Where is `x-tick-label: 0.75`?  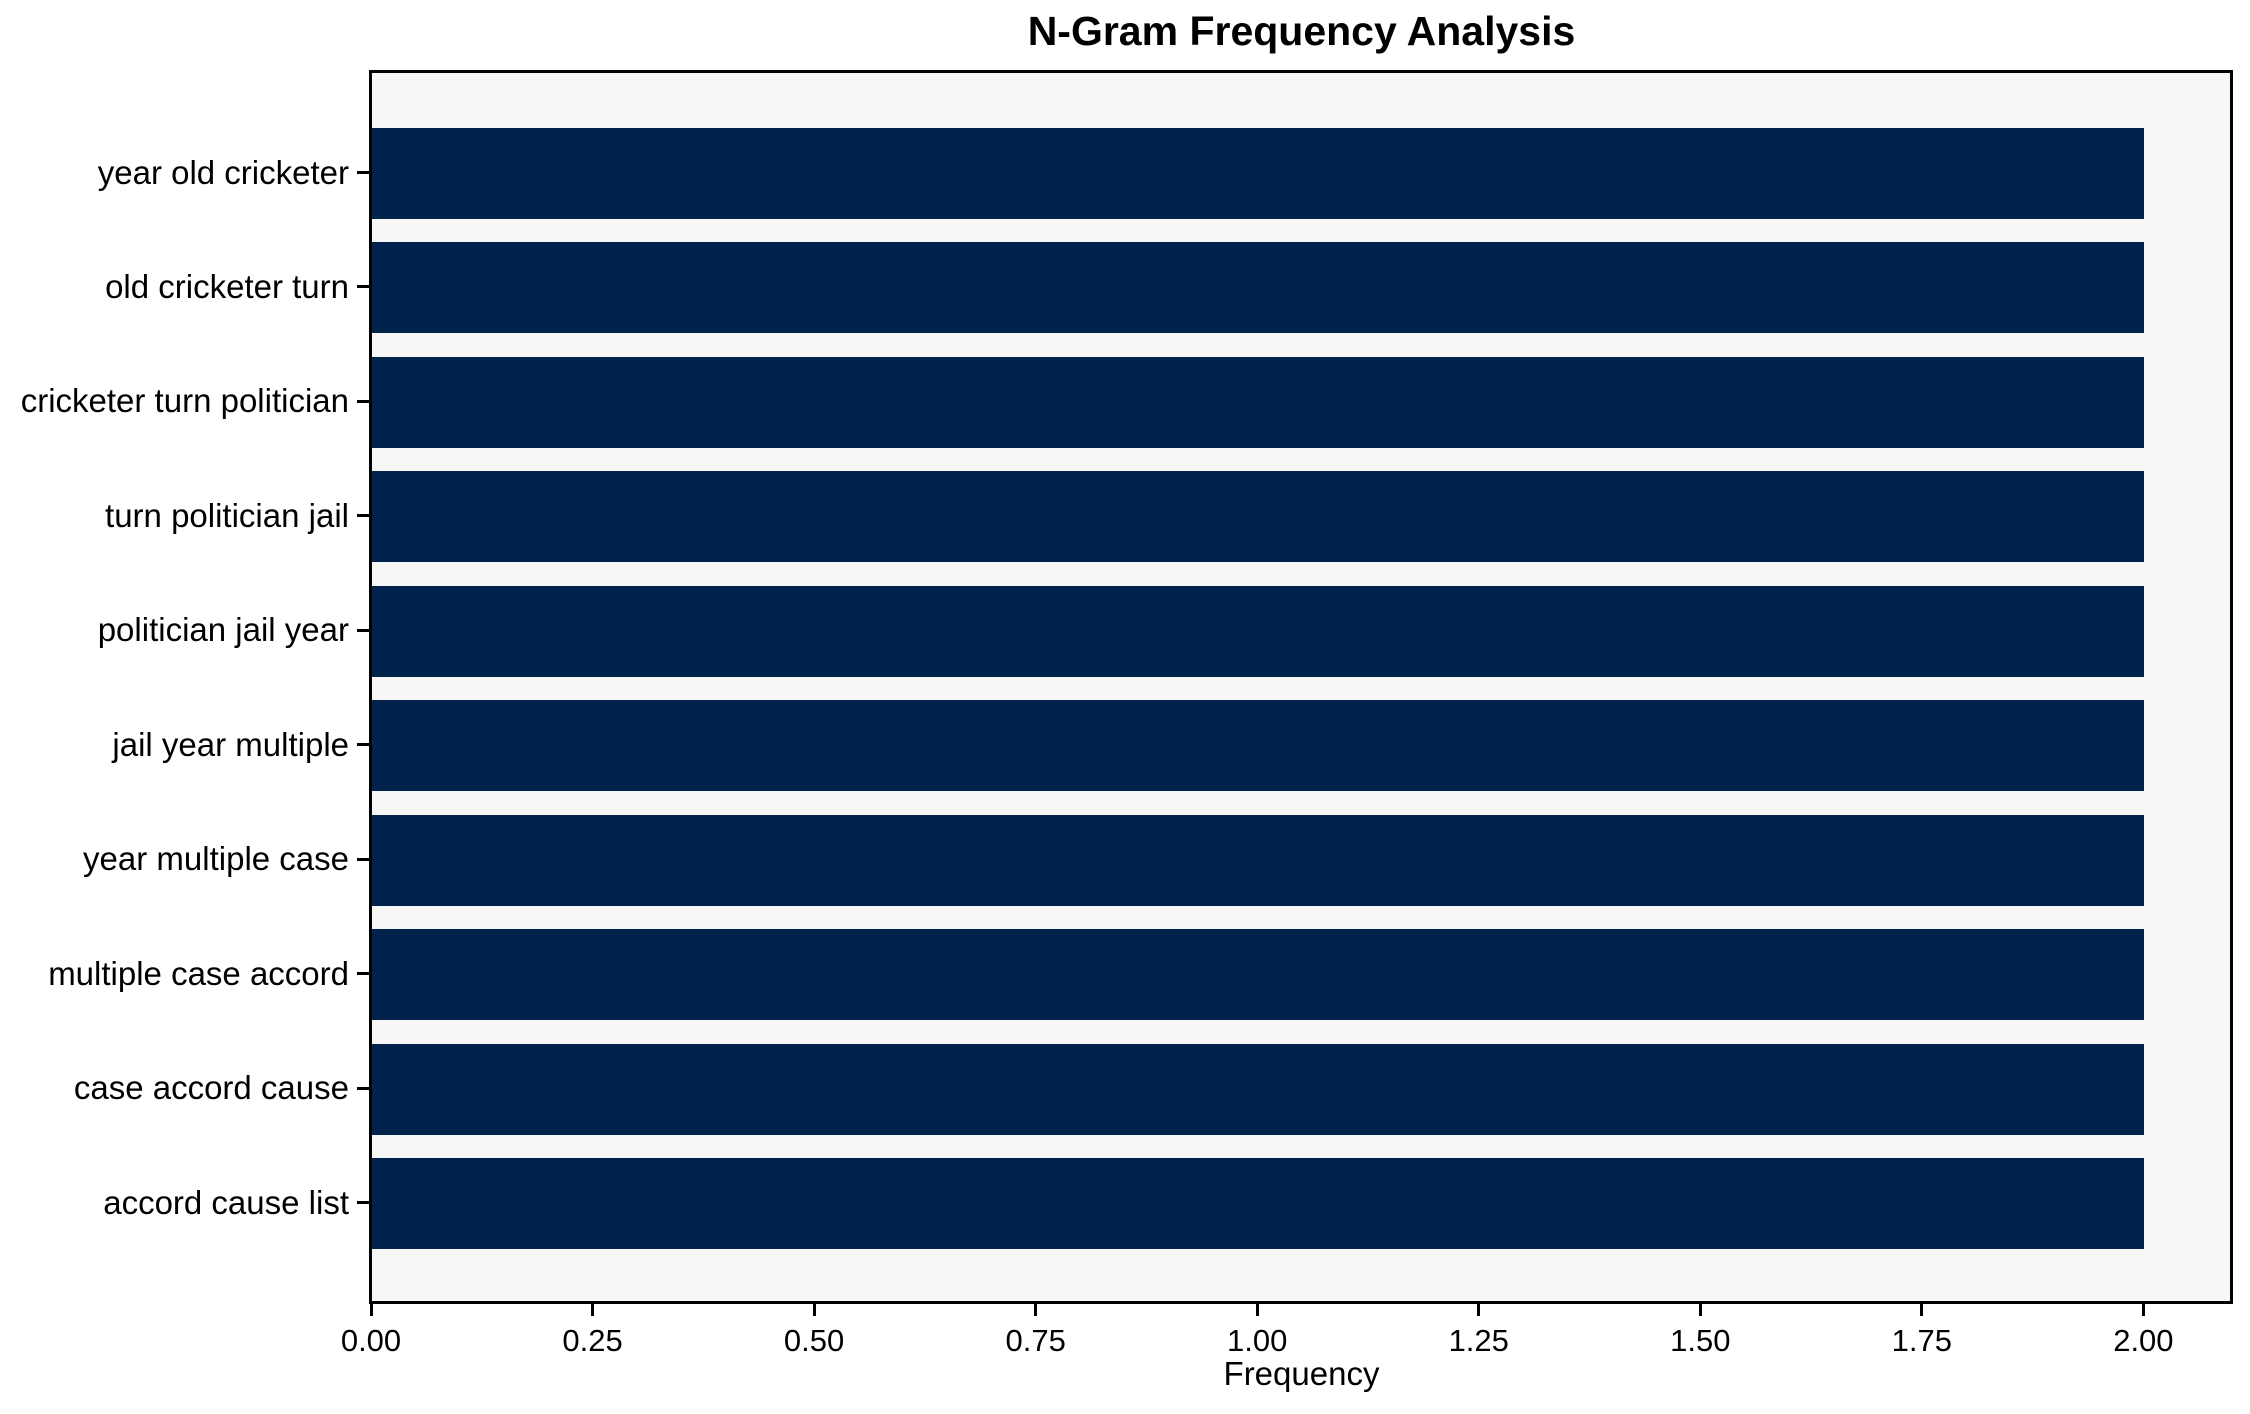
x-tick-label: 0.75 is located at coordinates (1035, 1340).